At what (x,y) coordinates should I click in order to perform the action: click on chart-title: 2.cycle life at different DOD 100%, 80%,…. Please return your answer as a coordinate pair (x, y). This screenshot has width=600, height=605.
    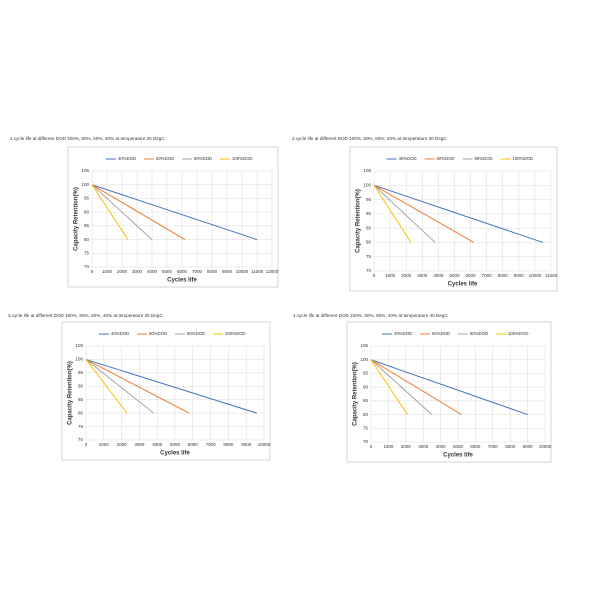
    Looking at the image, I should click on (369, 138).